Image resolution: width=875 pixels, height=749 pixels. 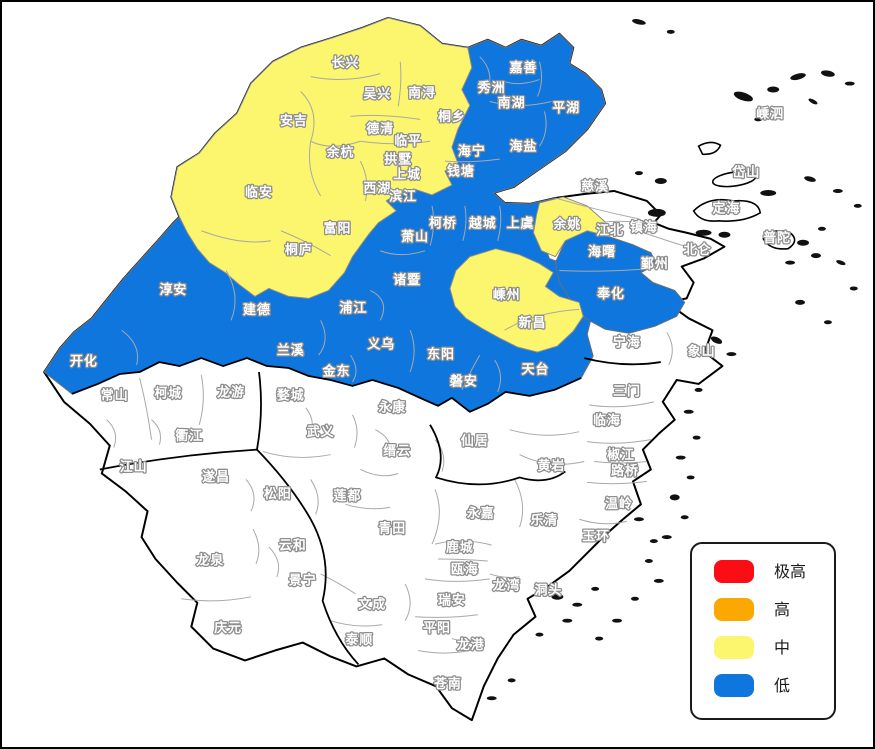 What do you see at coordinates (372, 604) in the screenshot?
I see `region-label: 文成` at bounding box center [372, 604].